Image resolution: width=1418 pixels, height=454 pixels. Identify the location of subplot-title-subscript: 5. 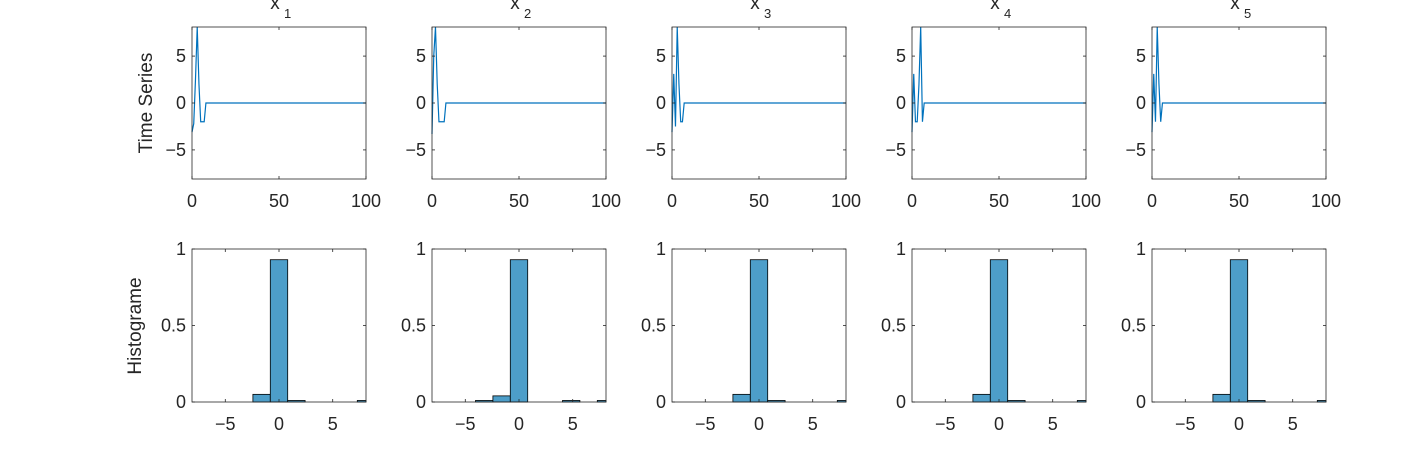
(1247, 13).